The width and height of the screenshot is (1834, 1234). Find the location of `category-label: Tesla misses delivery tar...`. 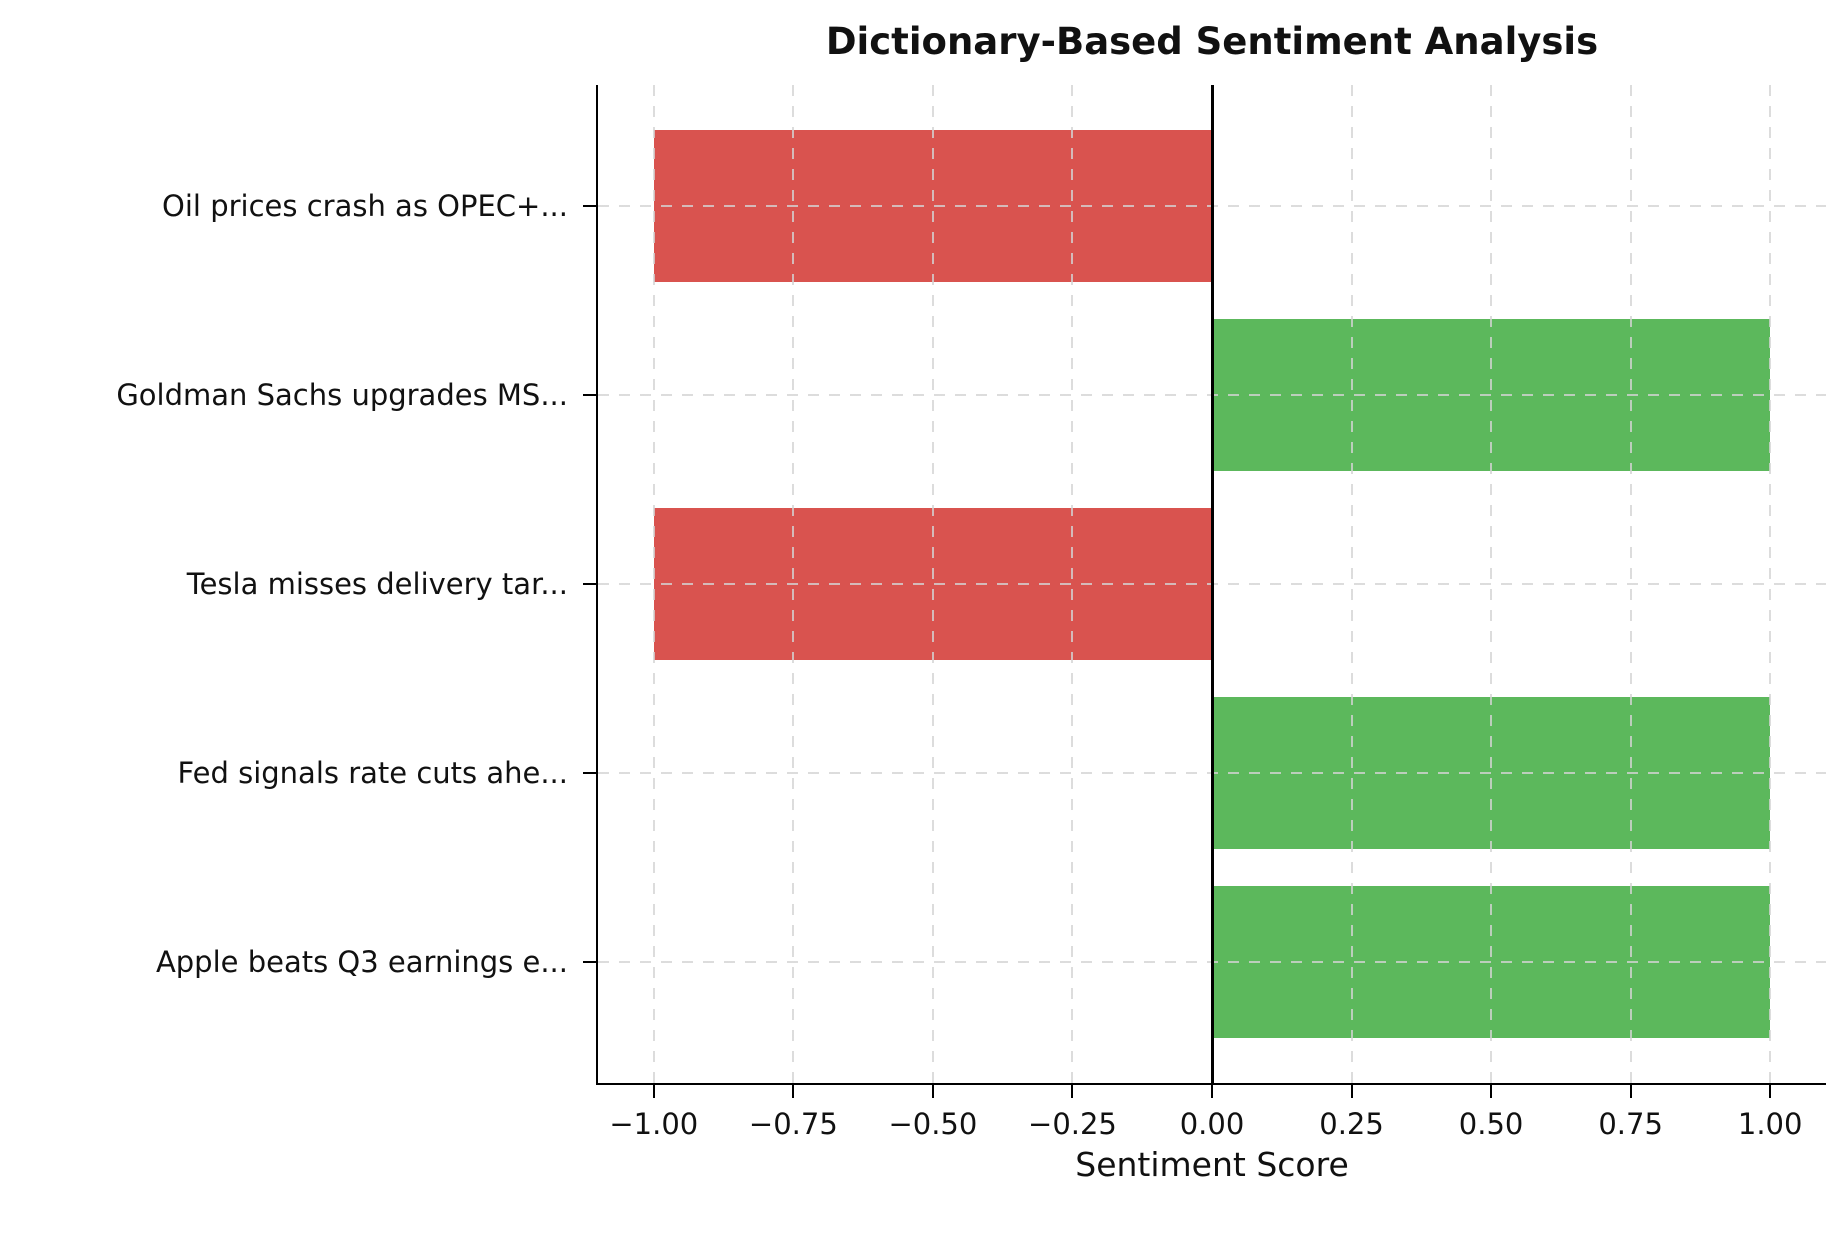

category-label: Tesla misses delivery tar... is located at coordinates (377, 584).